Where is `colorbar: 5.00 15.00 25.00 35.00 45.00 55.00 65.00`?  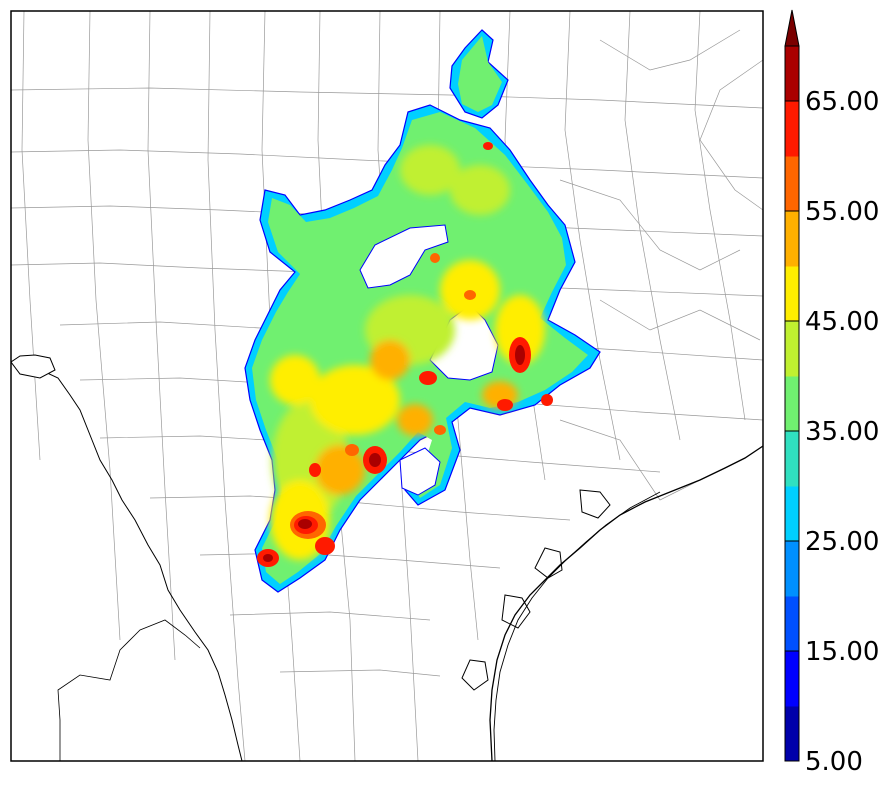 colorbar: 5.00 15.00 25.00 35.00 45.00 55.00 65.00 is located at coordinates (831, 393).